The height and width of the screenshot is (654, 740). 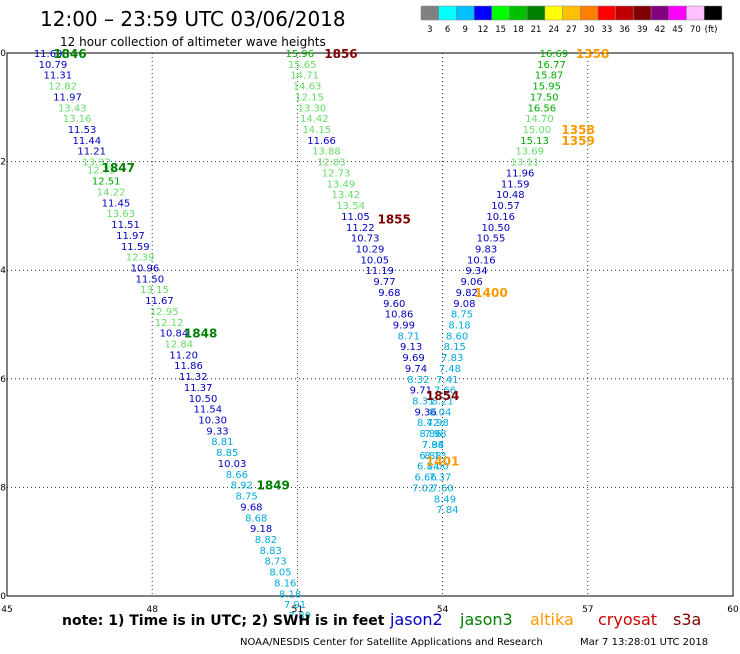 I want to click on swh-value-label: 9.18, so click(x=261, y=529).